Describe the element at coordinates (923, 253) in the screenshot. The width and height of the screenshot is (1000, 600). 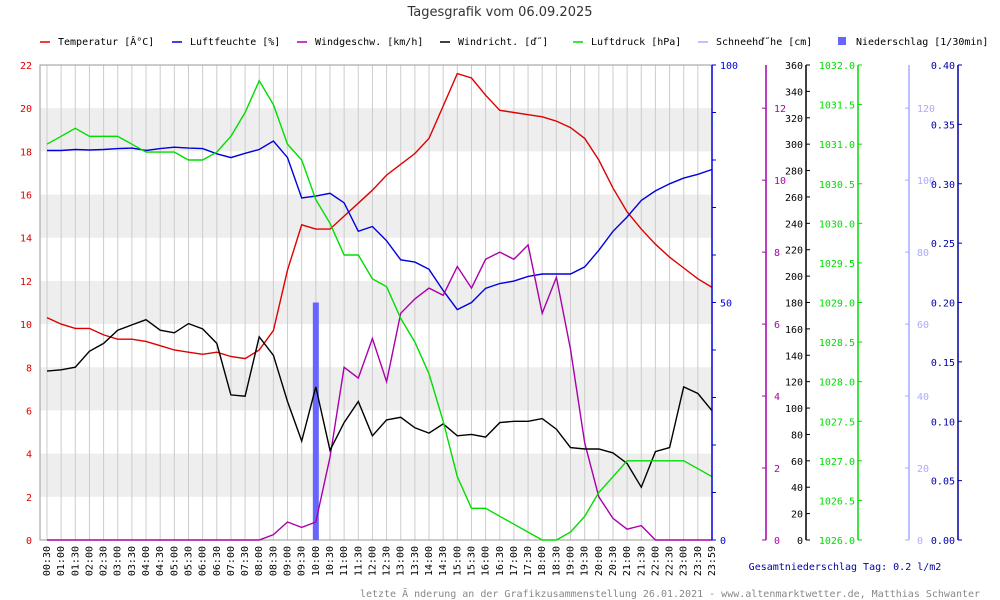
I see `axis-tick-label: 80` at that location.